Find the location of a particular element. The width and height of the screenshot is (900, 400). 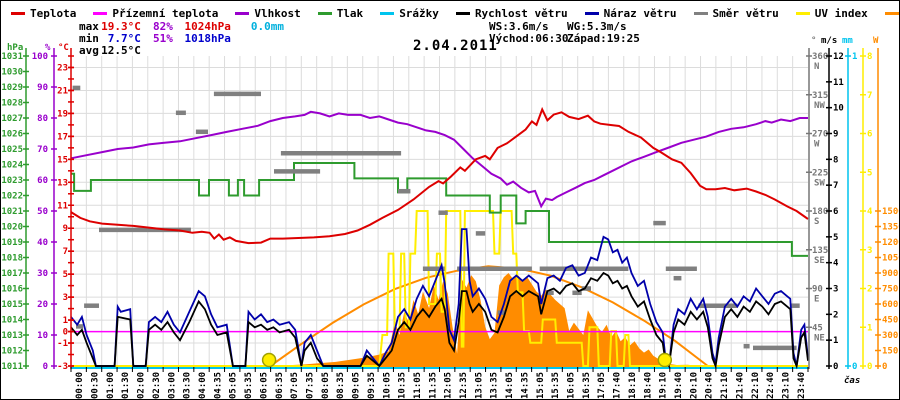

time-label: 10:35 is located at coordinates (403, 385).